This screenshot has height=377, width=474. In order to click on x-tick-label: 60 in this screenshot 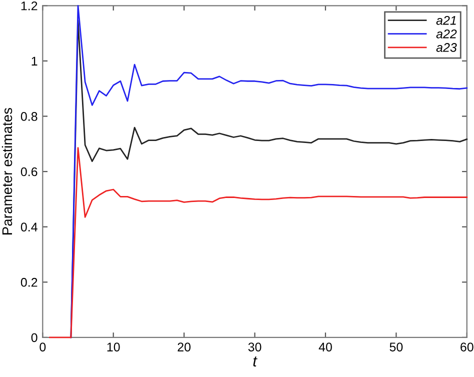, I will do `click(467, 347)`.